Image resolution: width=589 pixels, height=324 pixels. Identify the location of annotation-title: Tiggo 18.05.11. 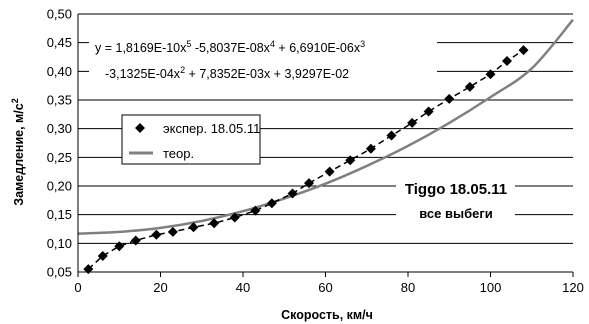
(456, 189).